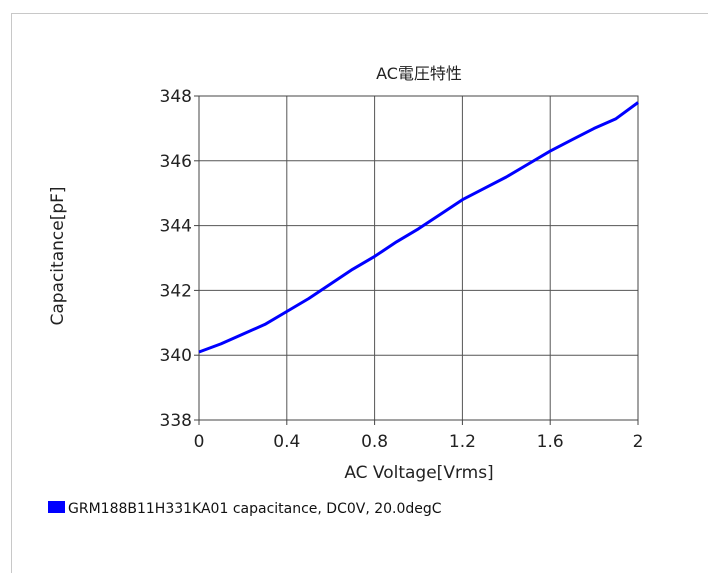  Describe the element at coordinates (374, 442) in the screenshot. I see `x-tick-label: 0.8` at that location.